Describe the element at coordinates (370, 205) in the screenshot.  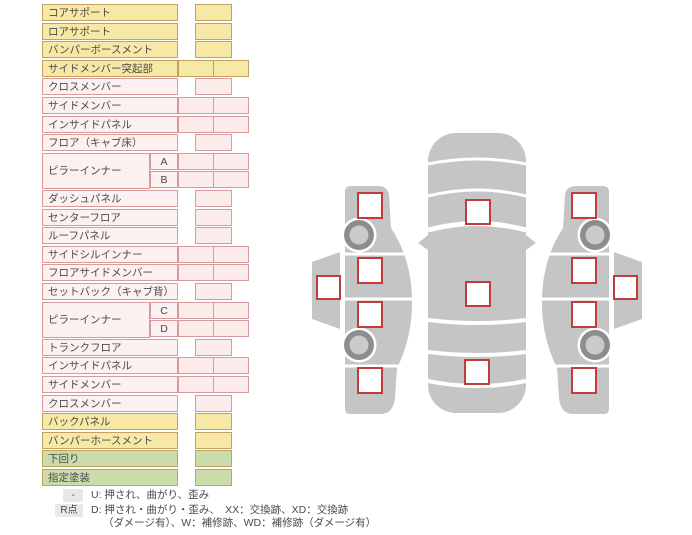
I see `damage-marker-left-front-fender` at that location.